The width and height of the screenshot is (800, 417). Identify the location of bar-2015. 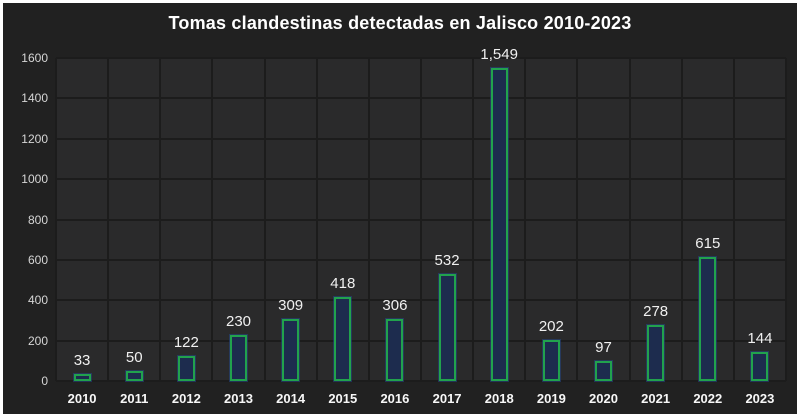
(343, 338).